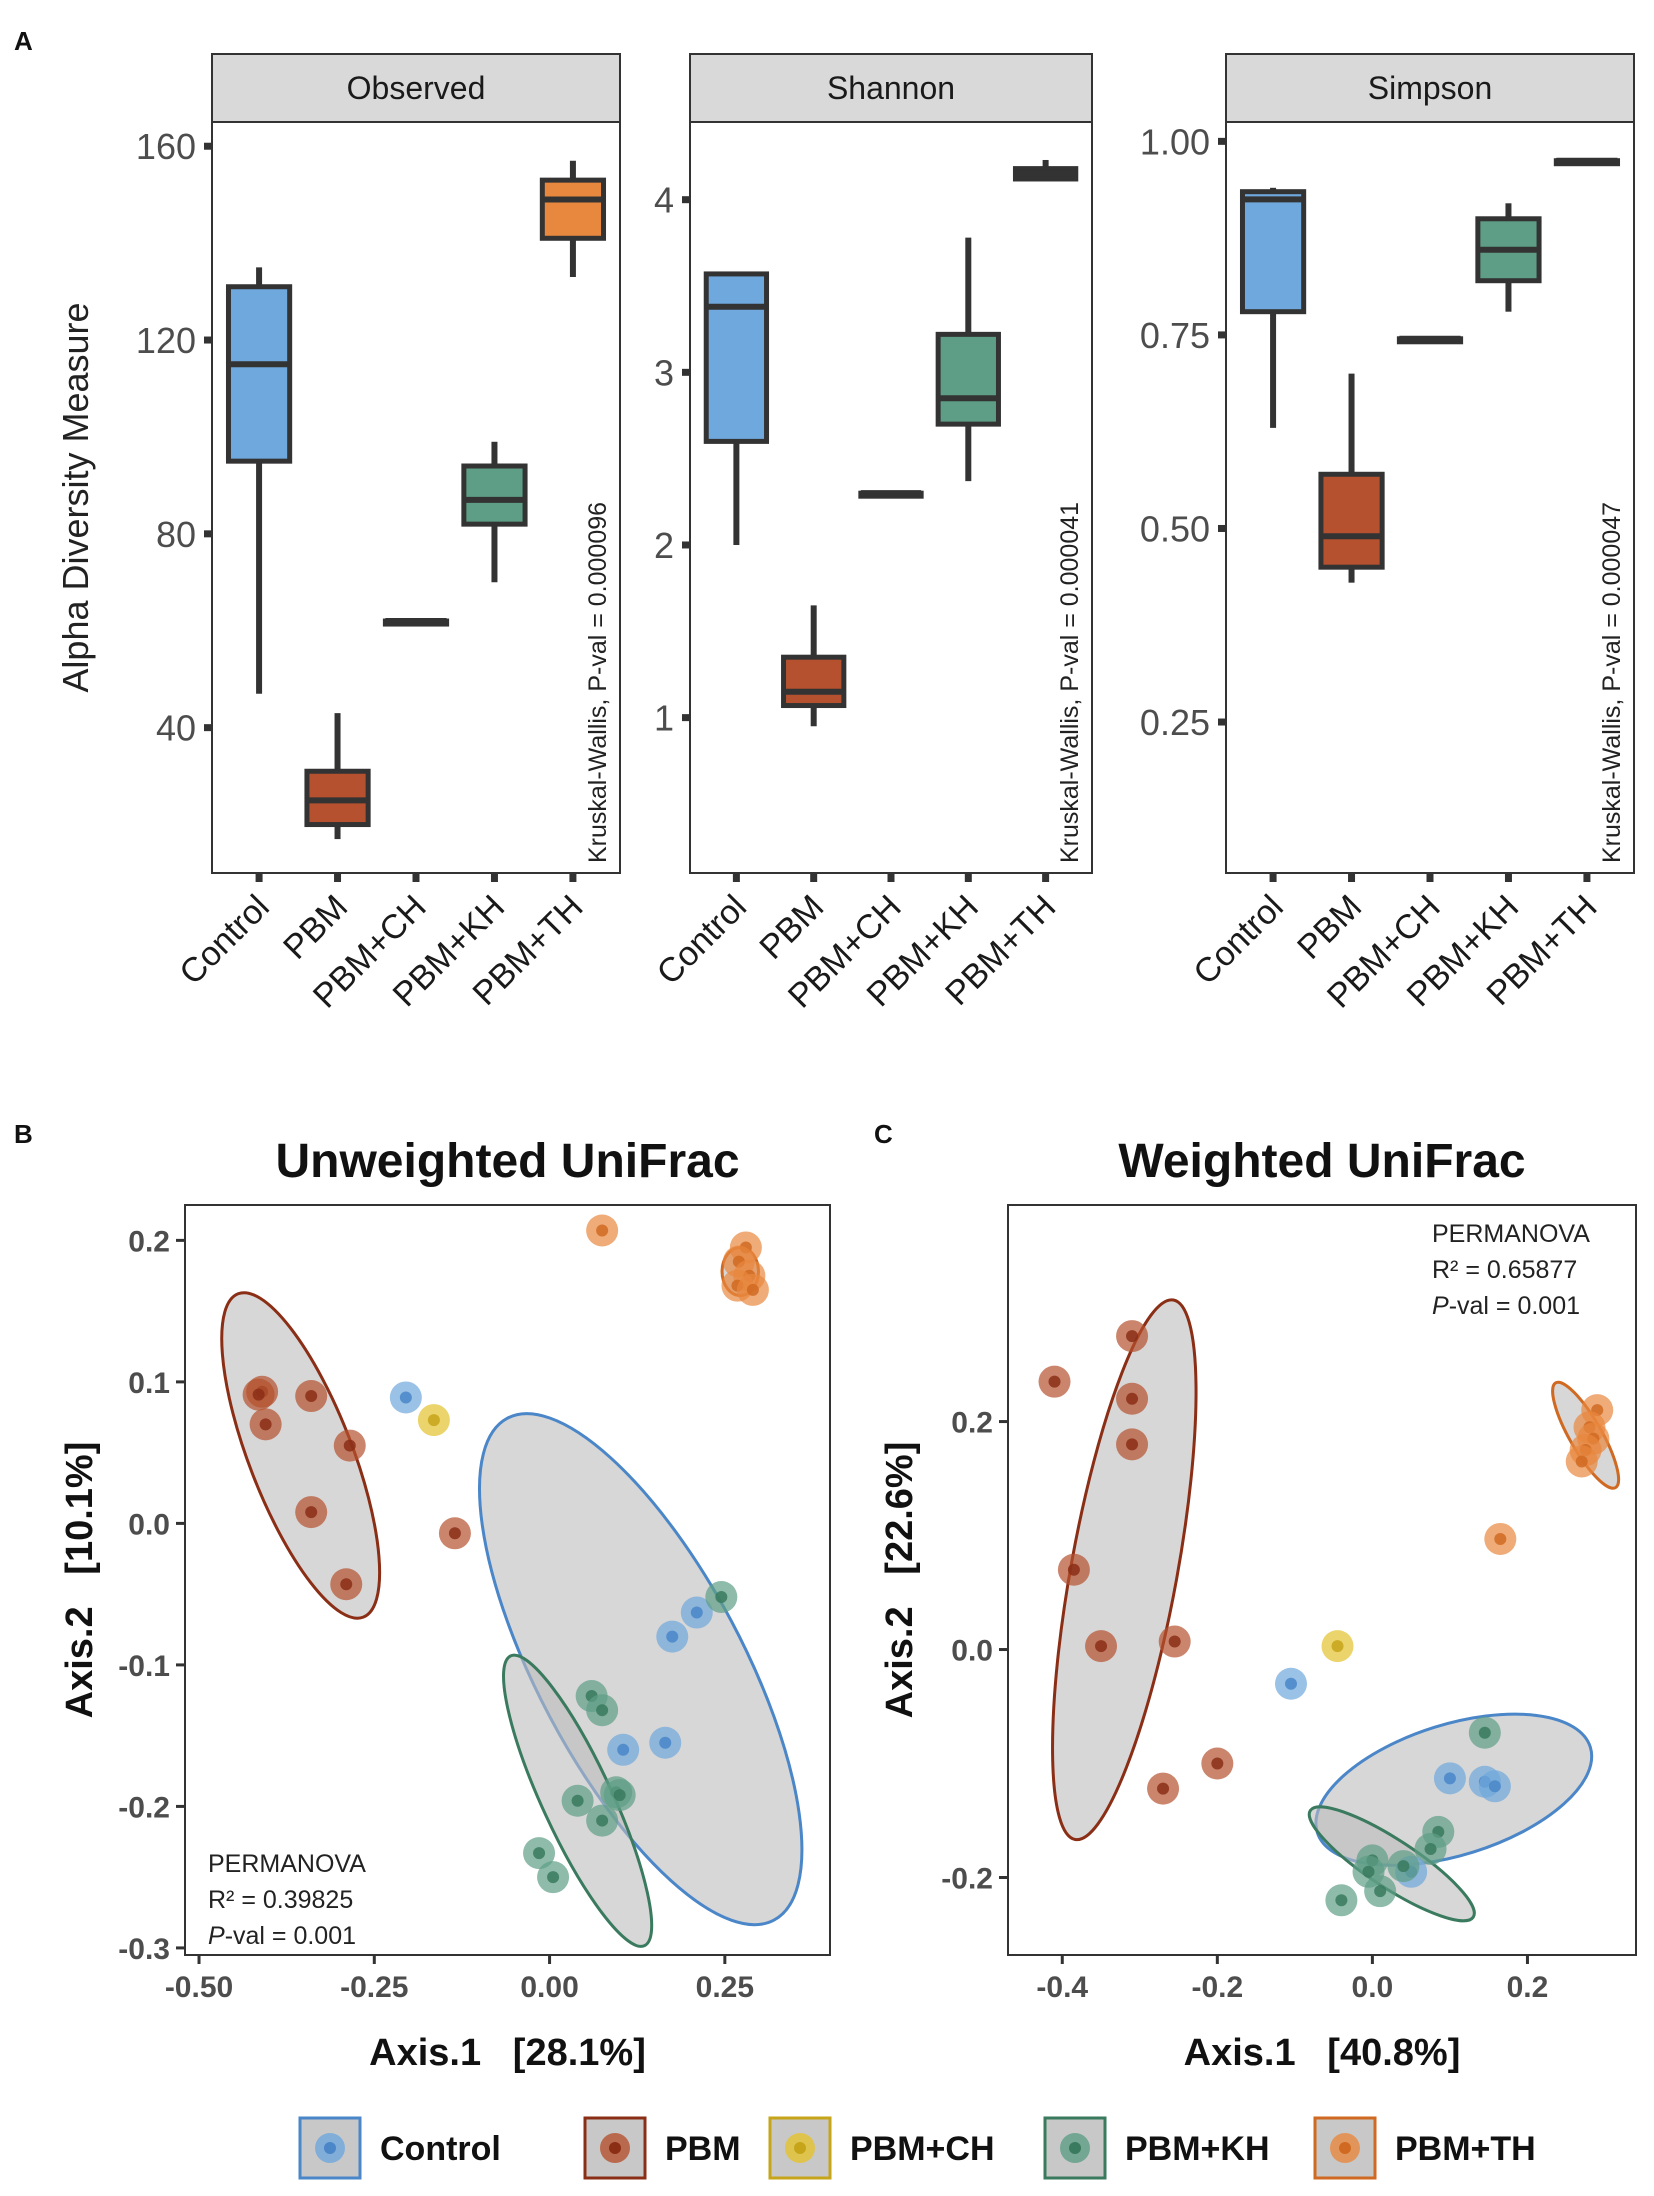 Image resolution: width=1654 pixels, height=2196 pixels. Describe the element at coordinates (1430, 370) in the screenshot. I see `boxplot-marks-simpson` at that location.